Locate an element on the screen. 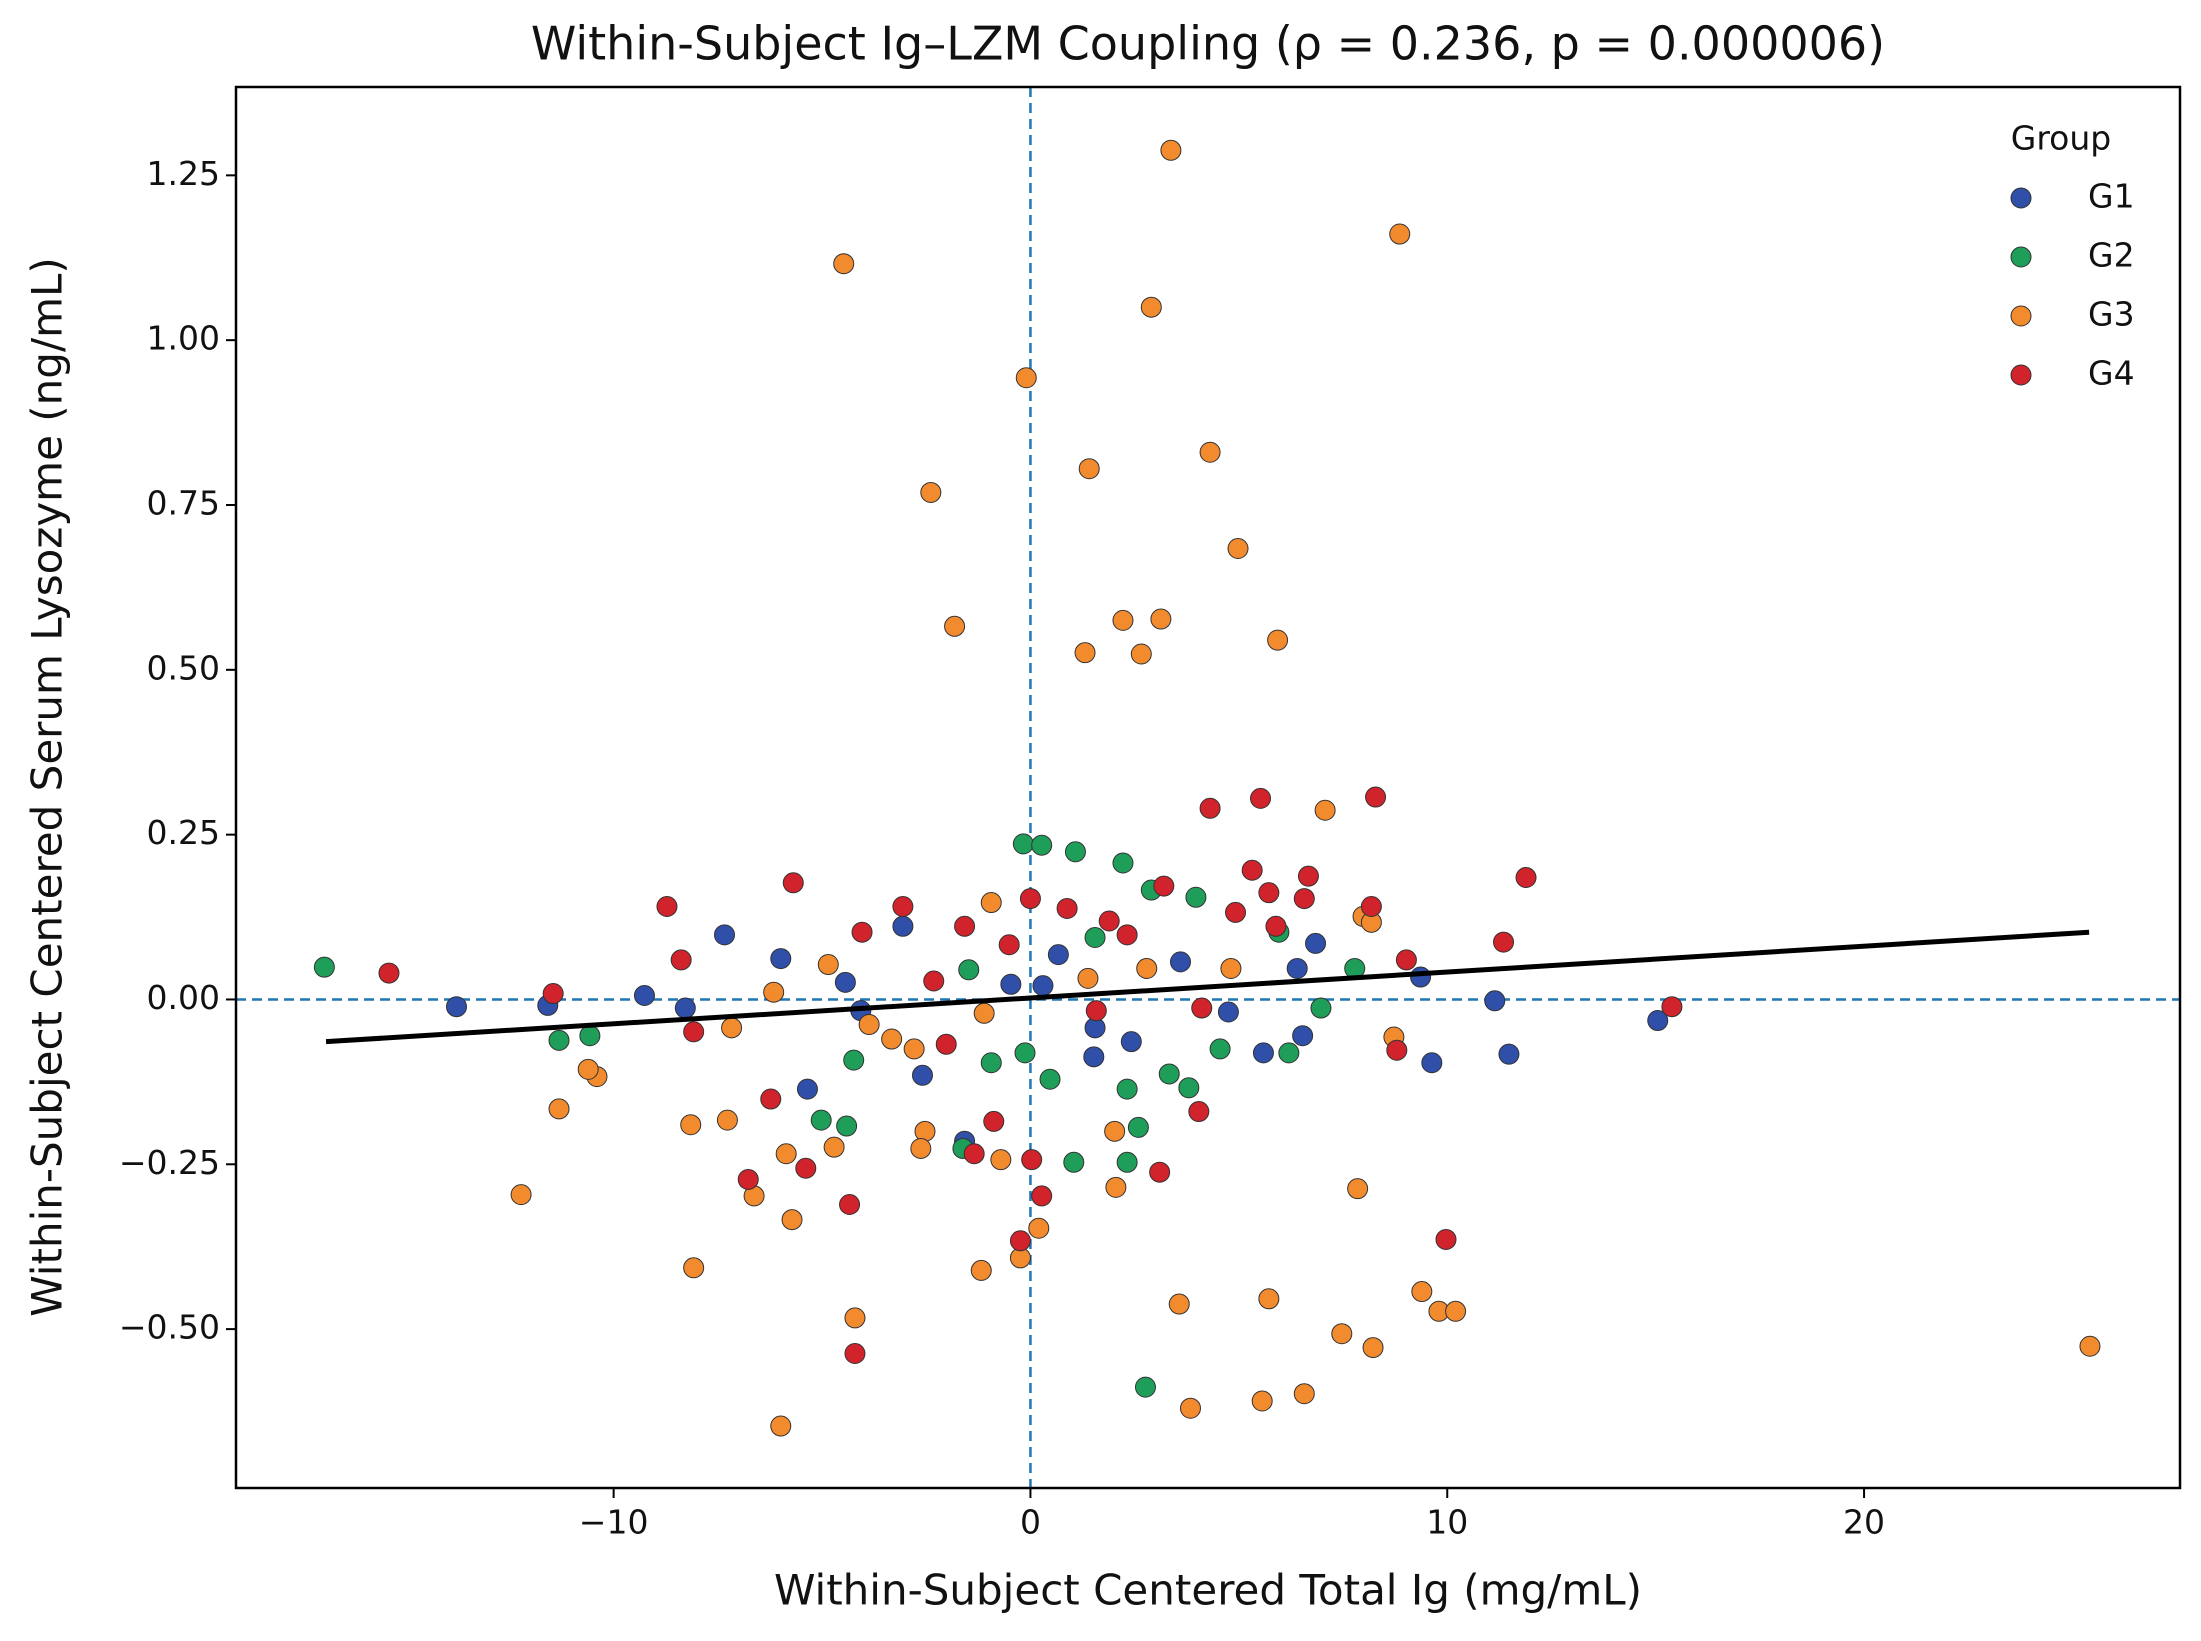 The image size is (2201, 1641). y-tick-label: −0.50 is located at coordinates (169, 1327).